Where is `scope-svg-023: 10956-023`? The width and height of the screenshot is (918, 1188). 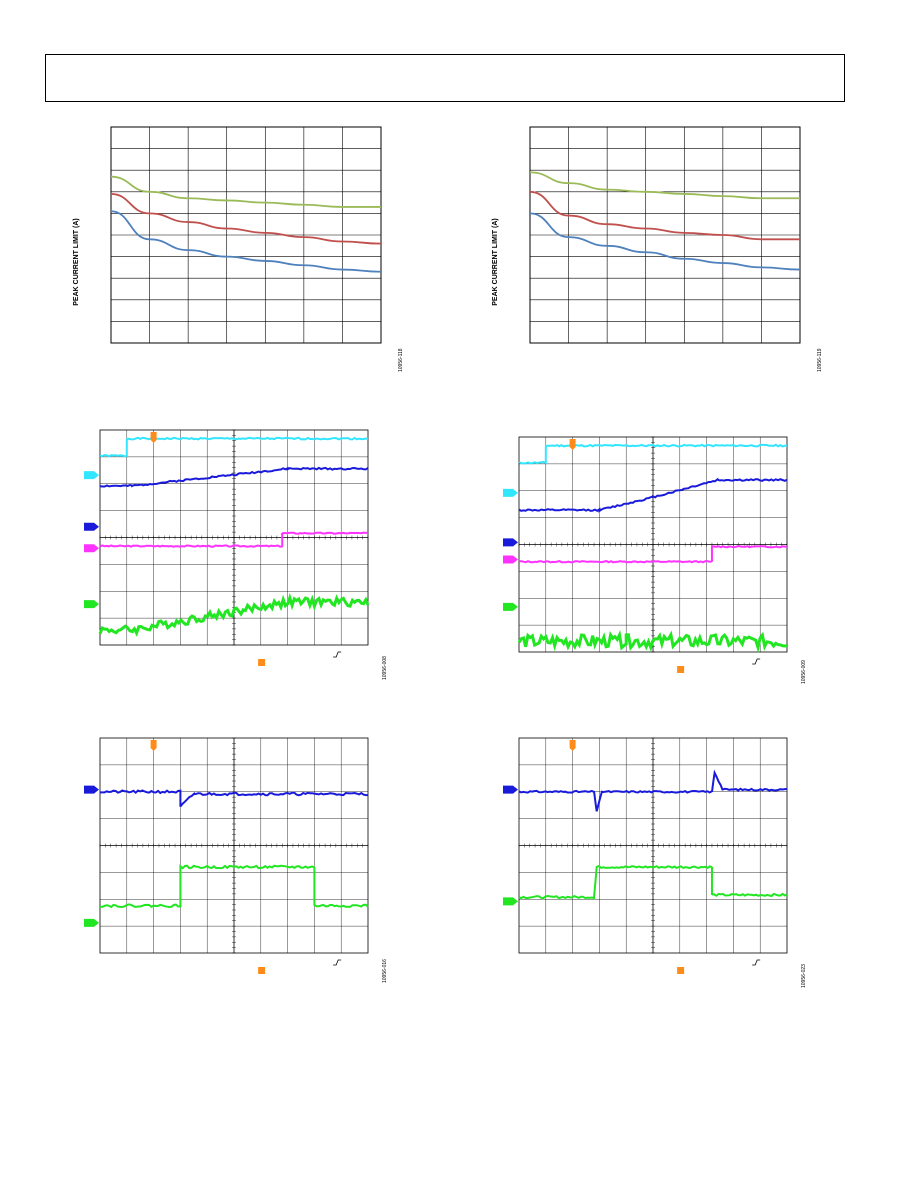
scope-svg-023: 10956-023 is located at coordinates (655, 862).